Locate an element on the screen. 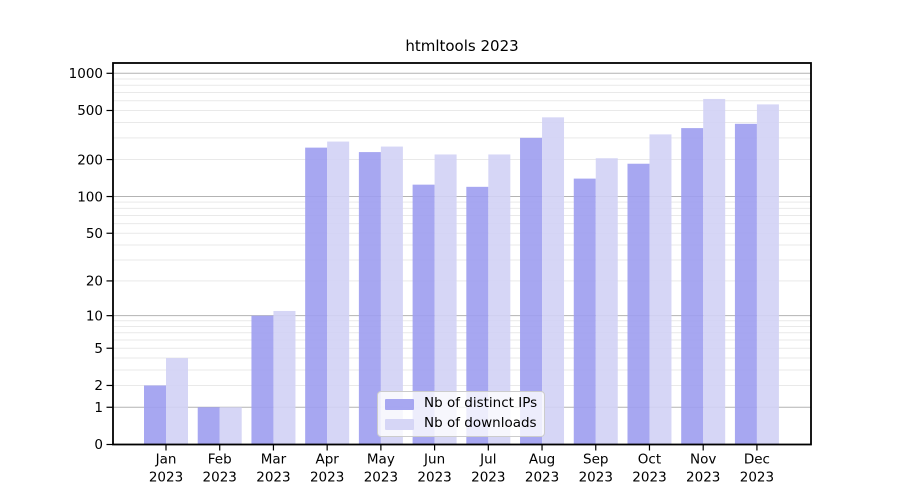 The image size is (900, 500). y-tick-label-200: 200 is located at coordinates (90, 160).